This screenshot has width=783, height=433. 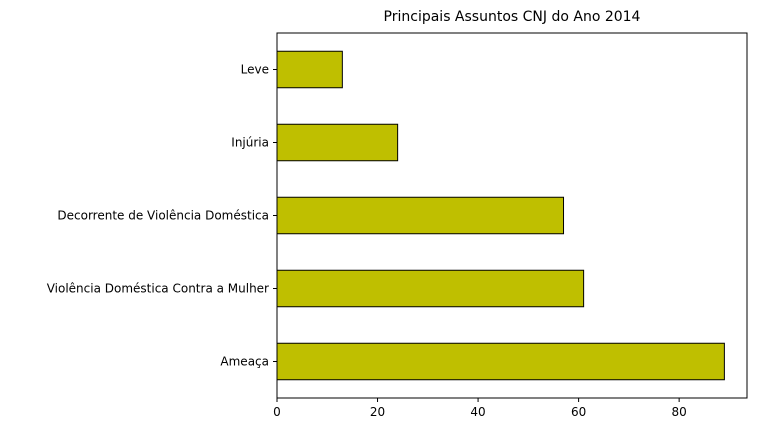 What do you see at coordinates (158, 289) in the screenshot?
I see `y-tick-label: Violência Doméstica Contra a Mulher` at bounding box center [158, 289].